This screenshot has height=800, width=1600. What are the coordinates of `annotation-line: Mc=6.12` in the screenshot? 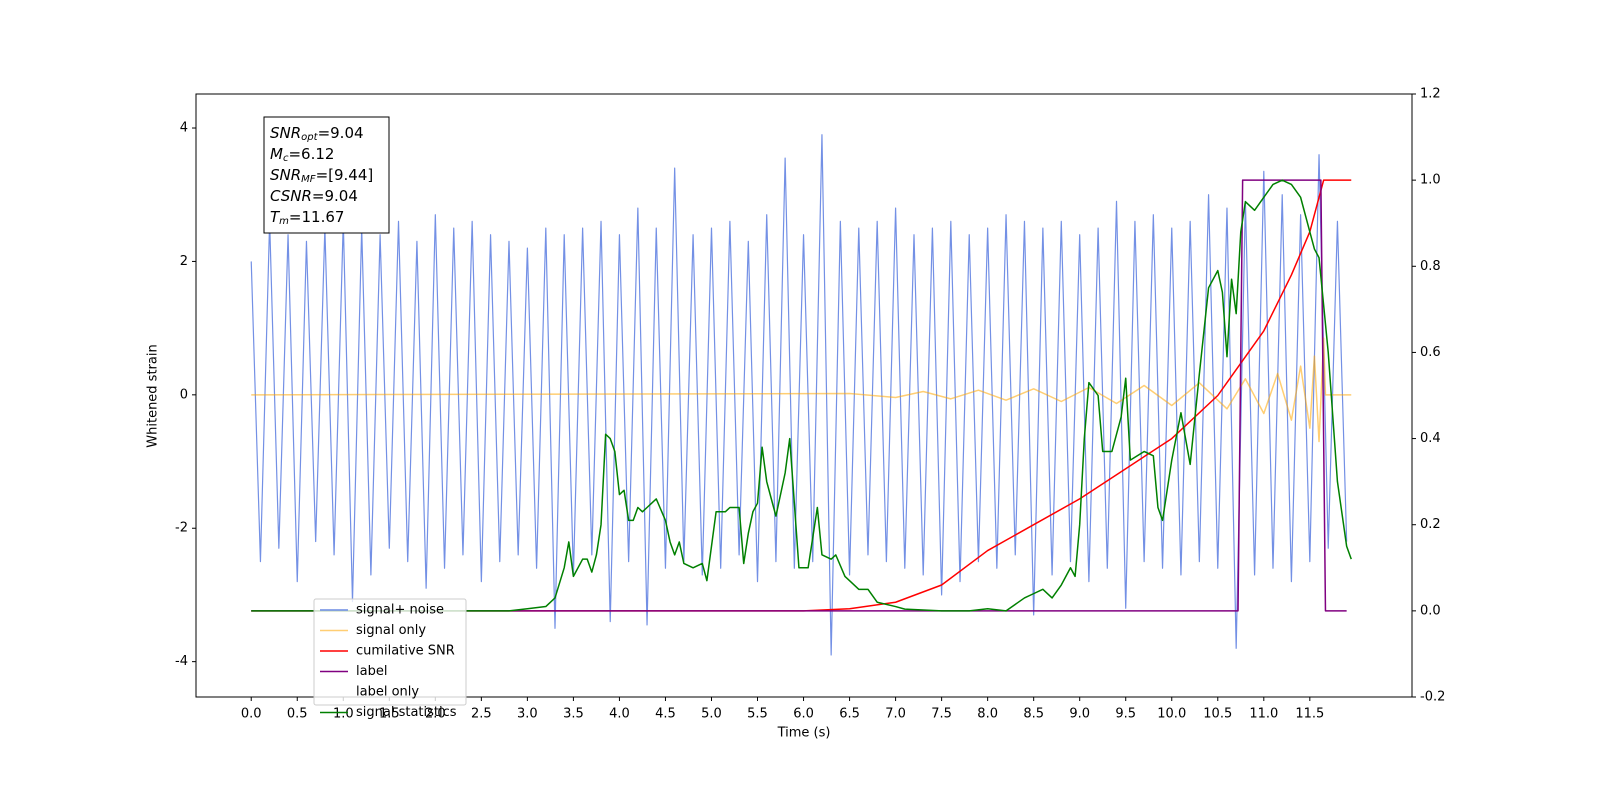 It's located at (302, 155).